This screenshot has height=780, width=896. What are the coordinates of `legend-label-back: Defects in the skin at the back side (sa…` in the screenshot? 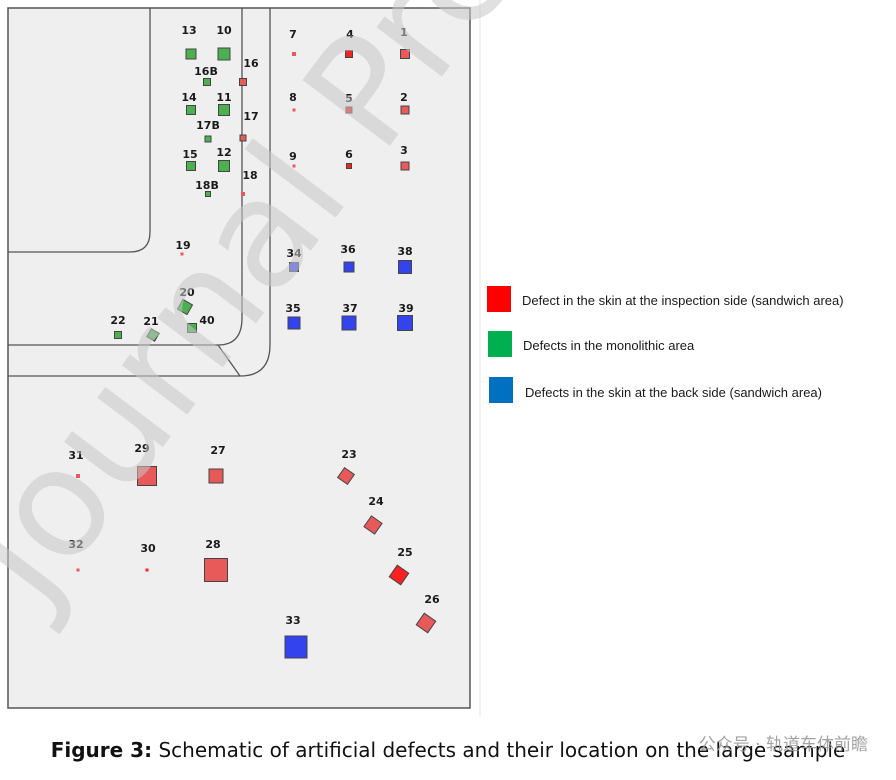 It's located at (673, 392).